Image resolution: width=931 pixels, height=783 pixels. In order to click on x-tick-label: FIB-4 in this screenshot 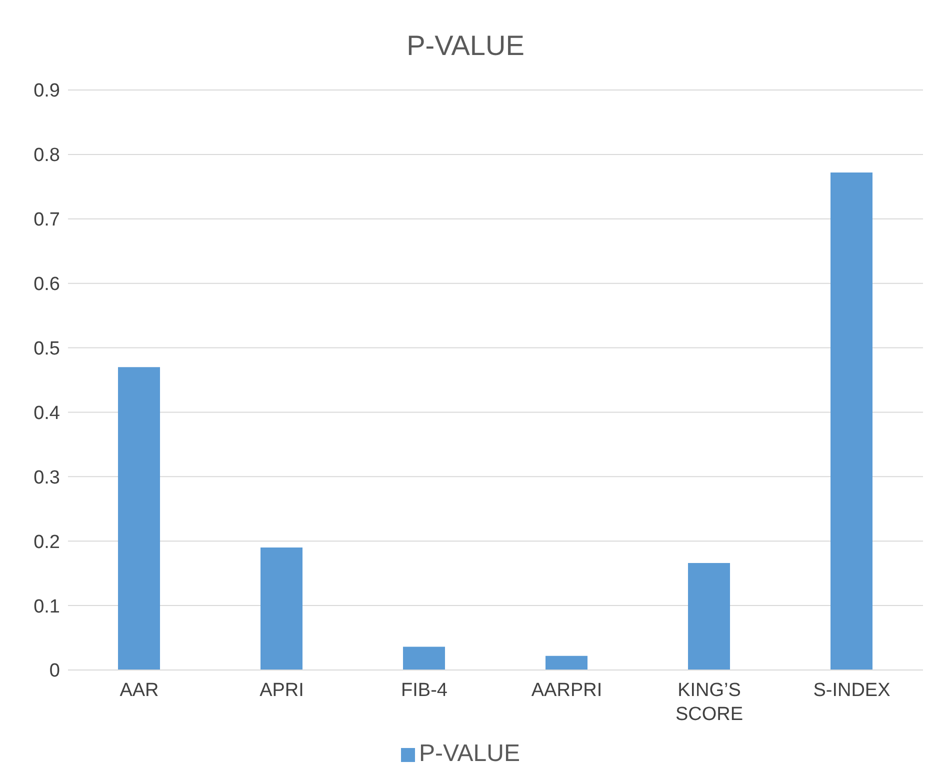, I will do `click(424, 690)`.